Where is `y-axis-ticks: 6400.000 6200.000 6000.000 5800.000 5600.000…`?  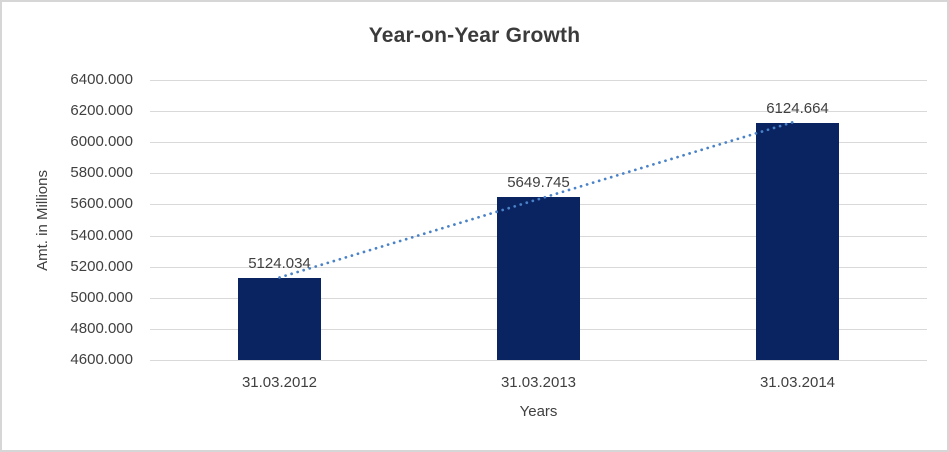 y-axis-ticks: 6400.000 6200.000 6000.000 5800.000 5600.000… is located at coordinates (67, 219).